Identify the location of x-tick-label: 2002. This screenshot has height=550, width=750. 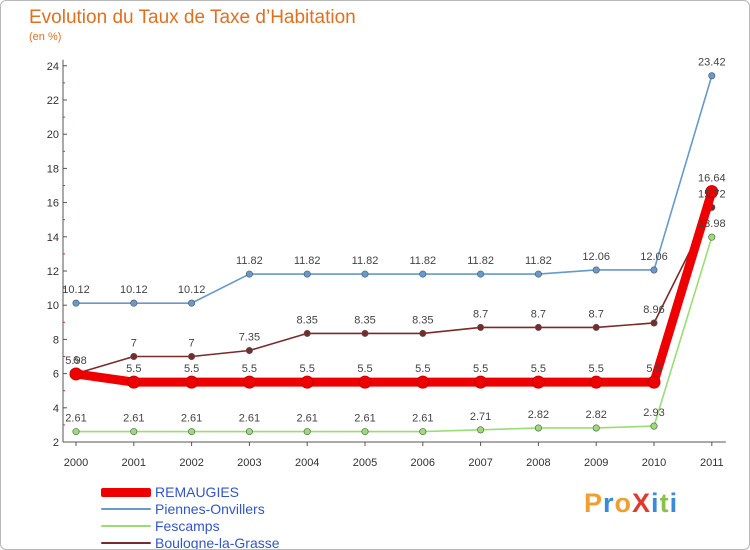
(191, 463).